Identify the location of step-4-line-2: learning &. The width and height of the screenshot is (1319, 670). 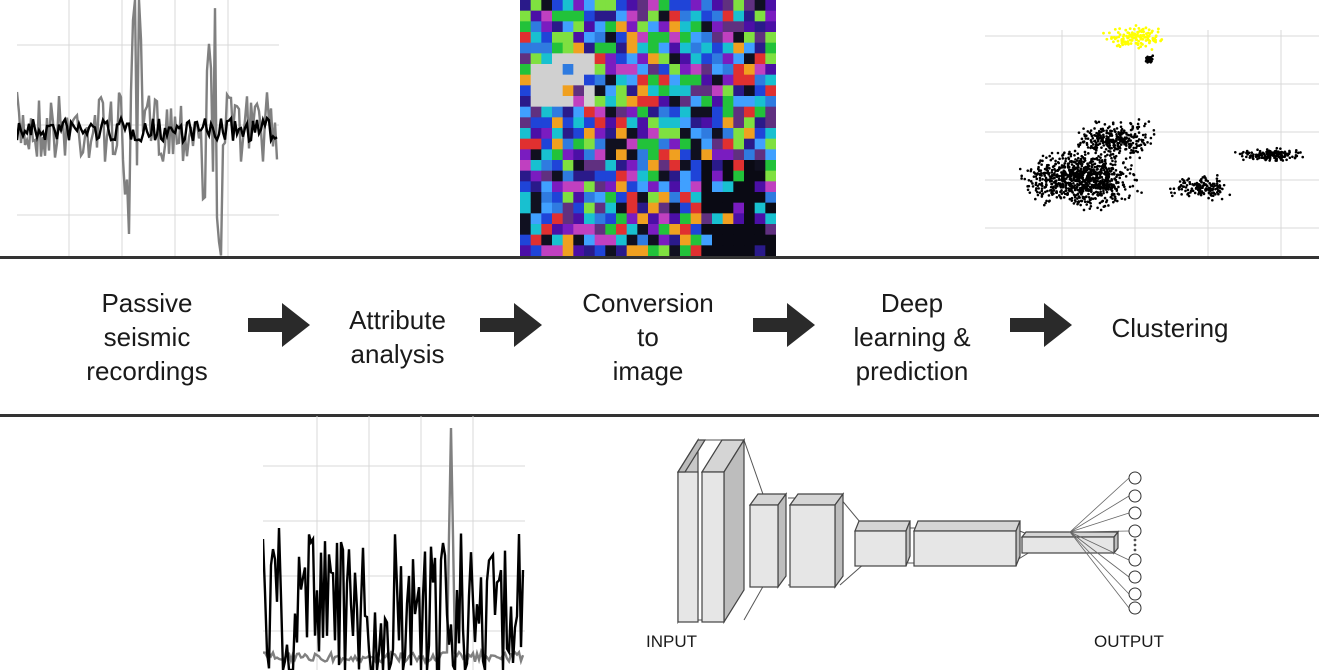
(912, 337).